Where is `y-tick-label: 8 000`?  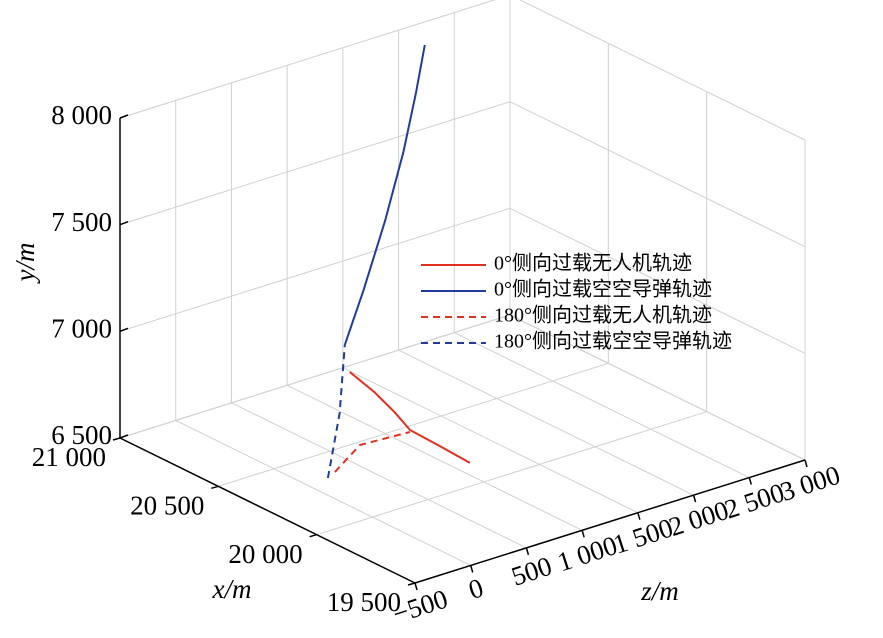
y-tick-label: 8 000 is located at coordinates (81, 115).